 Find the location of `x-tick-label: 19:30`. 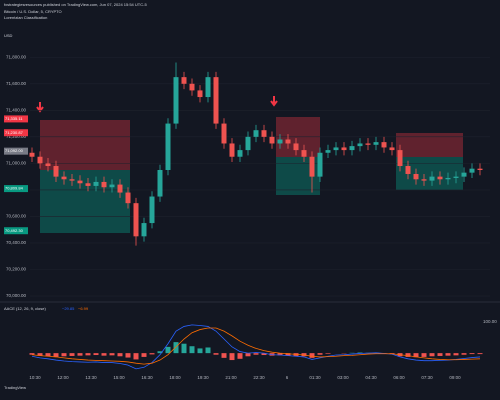

x-tick-label: 19:30 is located at coordinates (203, 377).